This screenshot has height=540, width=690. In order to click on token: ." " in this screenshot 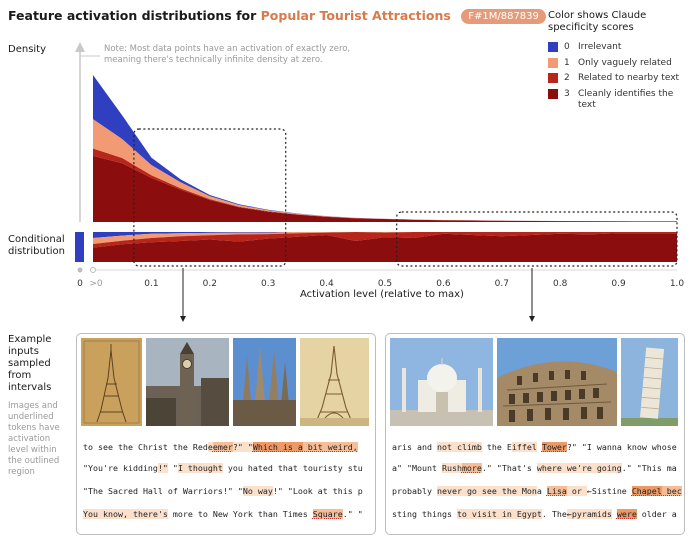, I will do `click(352, 514)`.